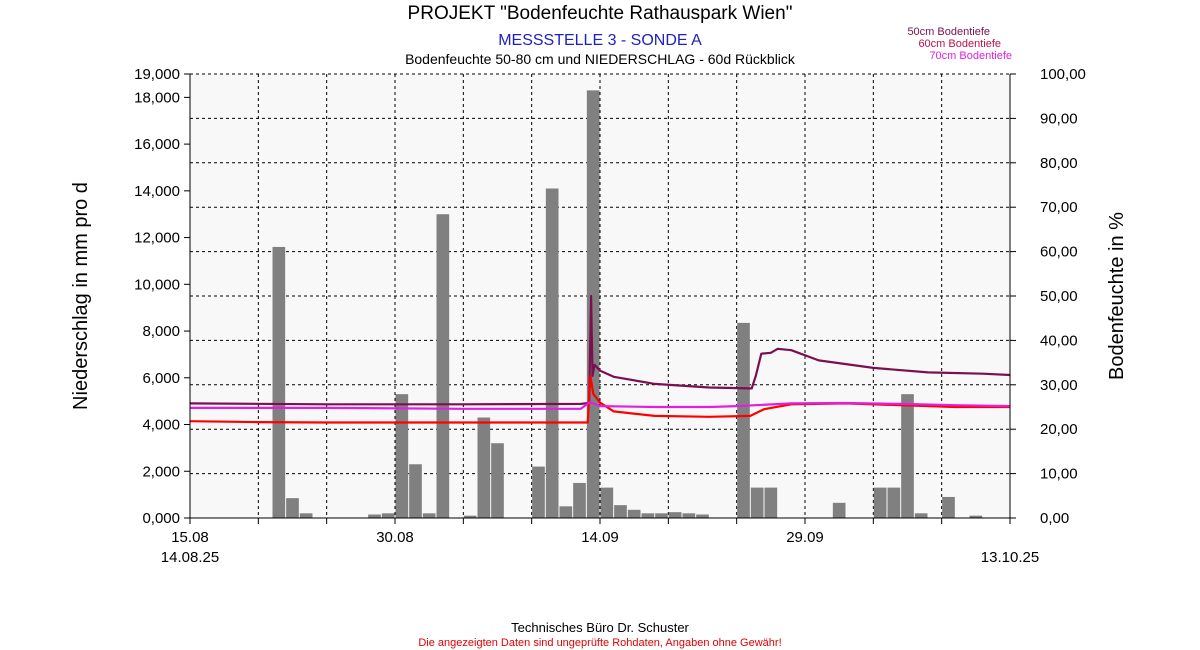 The image size is (1200, 650). Describe the element at coordinates (805, 537) in the screenshot. I see `x-tick-label: 29.09` at that location.